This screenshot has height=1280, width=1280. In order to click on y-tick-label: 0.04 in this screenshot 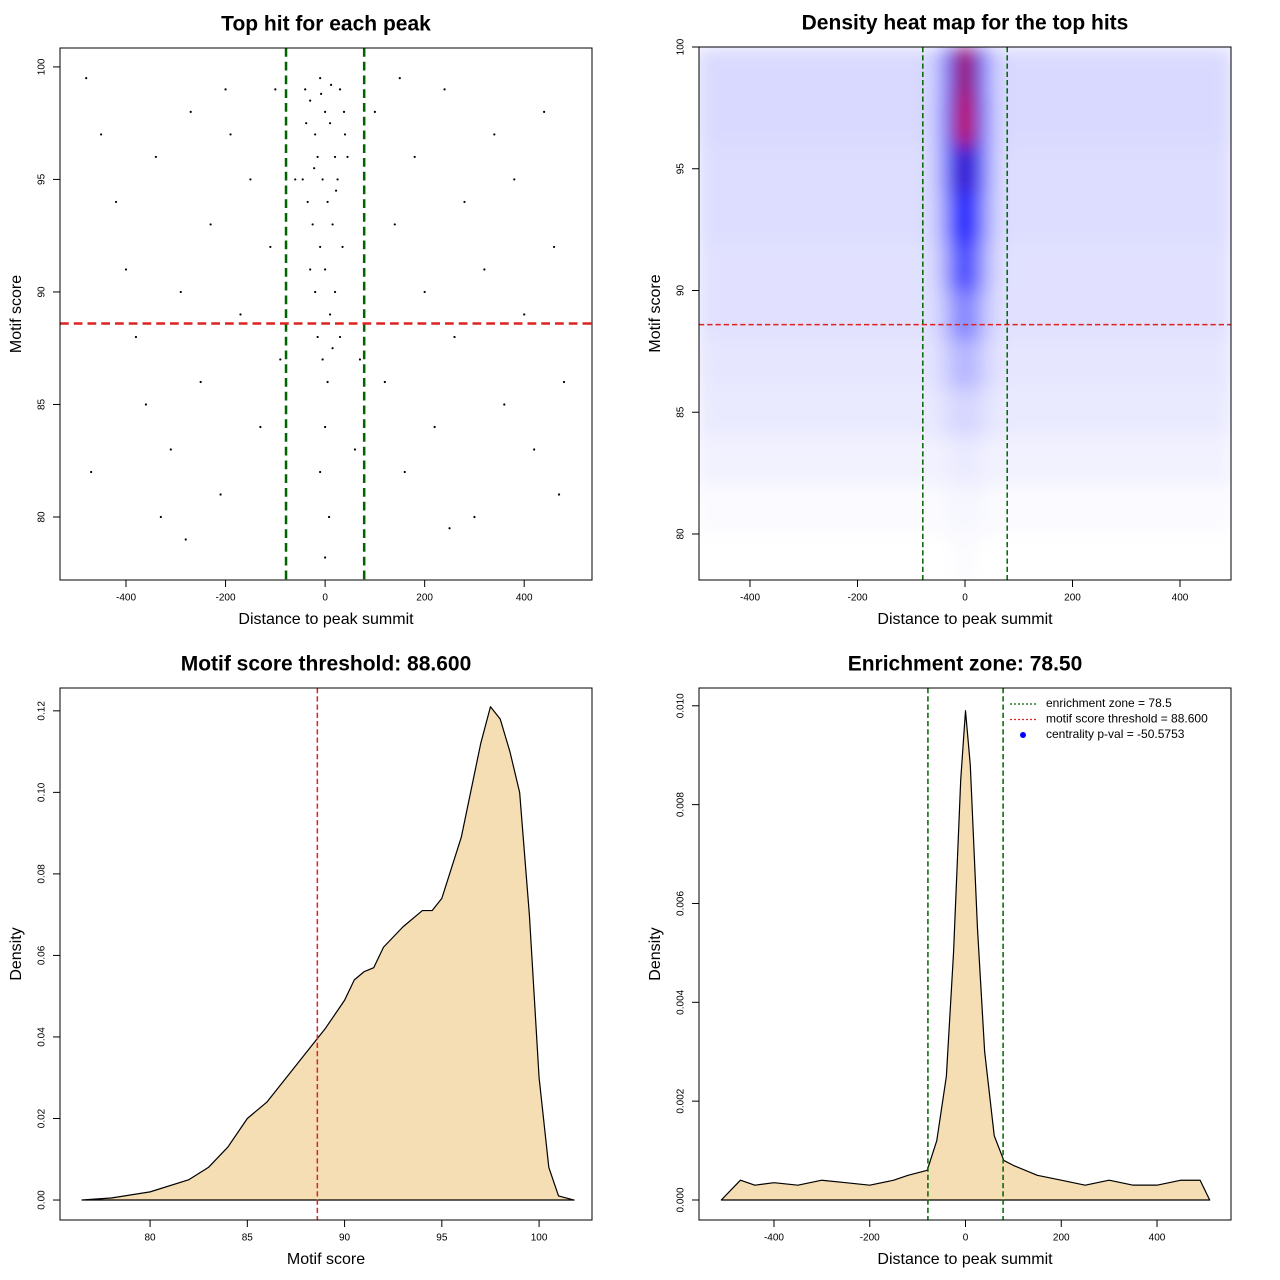, I will do `click(42, 1037)`.